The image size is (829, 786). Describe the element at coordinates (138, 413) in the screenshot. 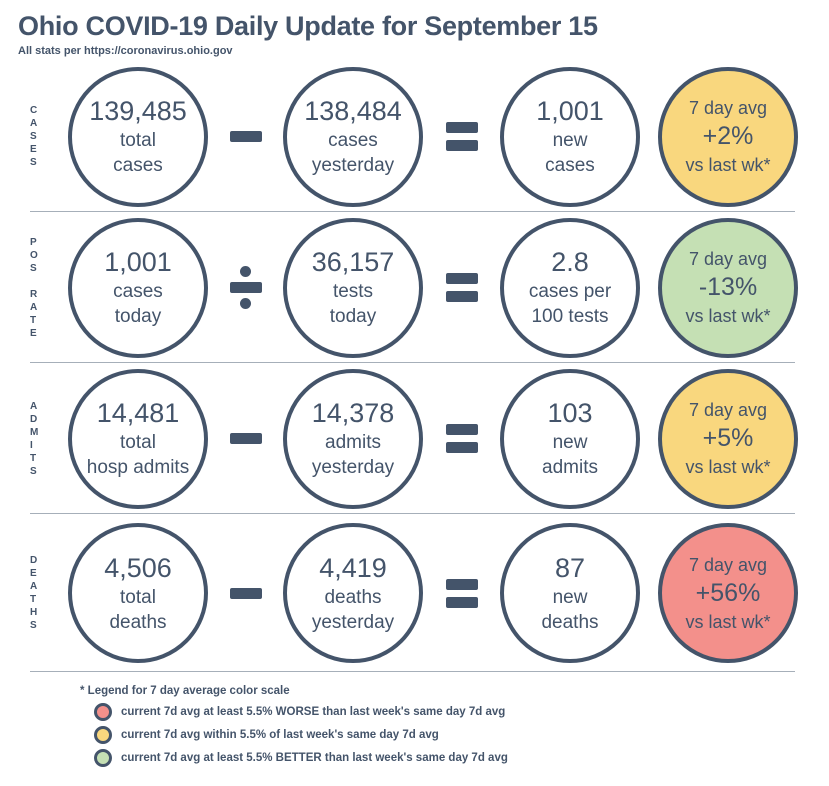

I see `stat-value: 14,481` at that location.